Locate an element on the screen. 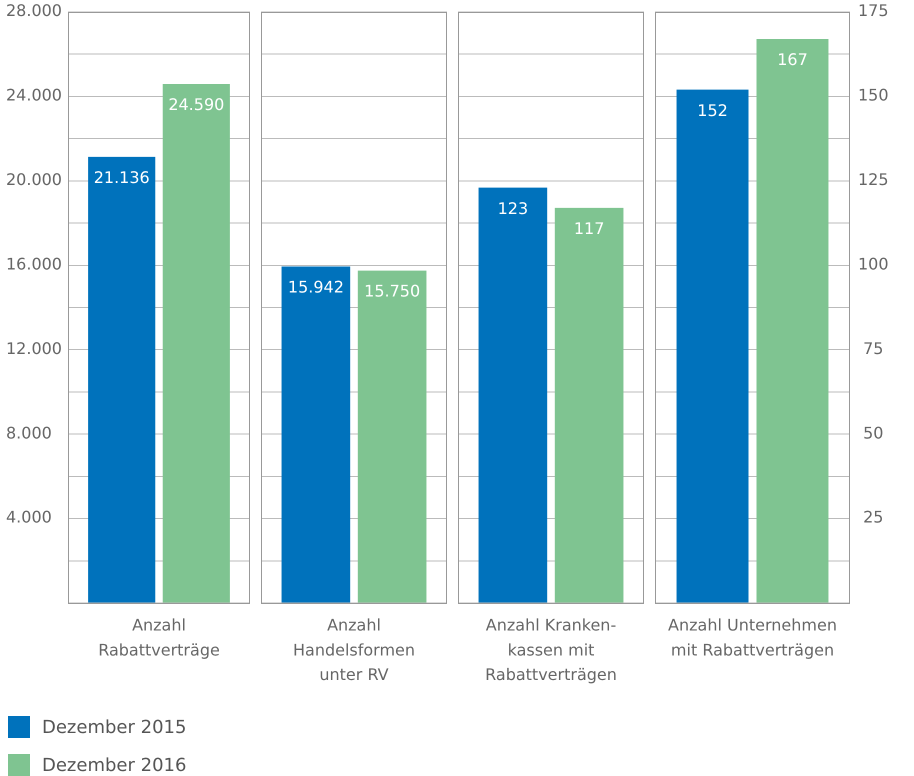 The height and width of the screenshot is (776, 914). data-label: 117 is located at coordinates (589, 228).